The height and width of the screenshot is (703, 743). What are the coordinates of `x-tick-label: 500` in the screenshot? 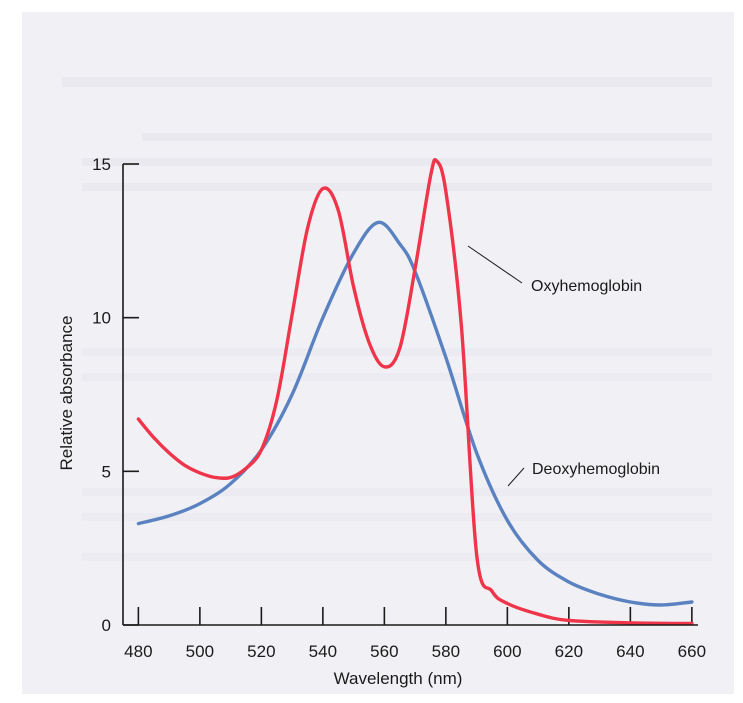 It's located at (200, 651).